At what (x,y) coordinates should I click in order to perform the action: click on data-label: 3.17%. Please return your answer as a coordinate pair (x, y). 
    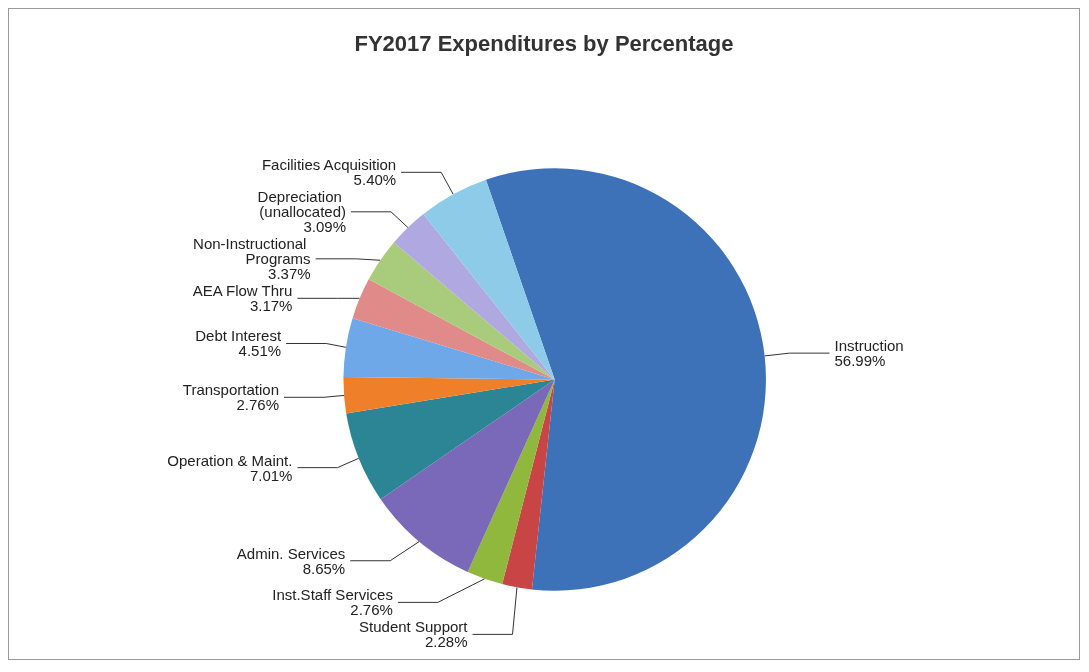
    Looking at the image, I should click on (271, 306).